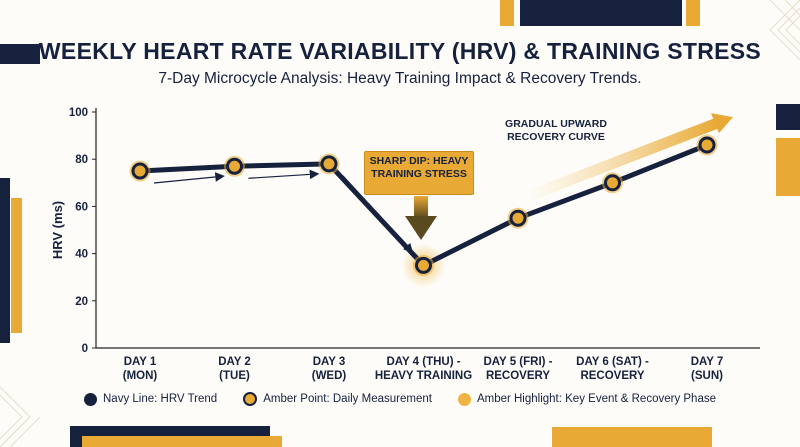  What do you see at coordinates (81, 160) in the screenshot?
I see `y-tick-label: 80` at bounding box center [81, 160].